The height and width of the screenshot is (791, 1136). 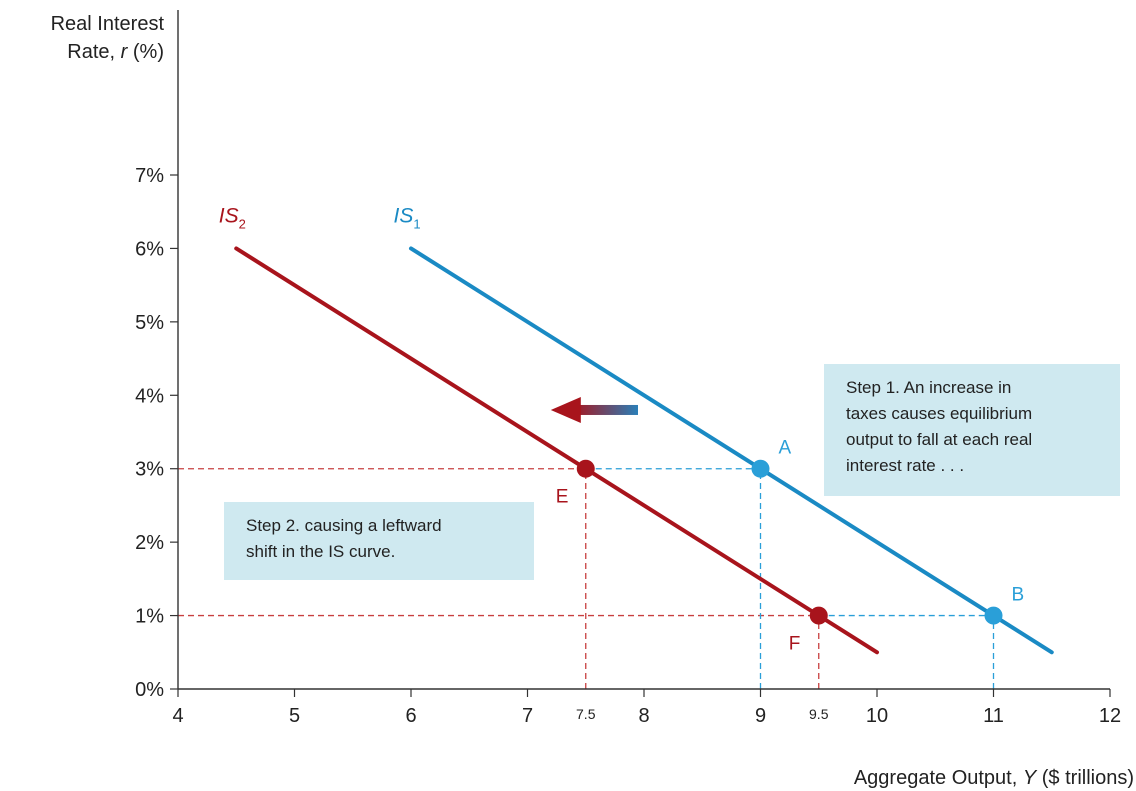 I want to click on y-axis-title-prefix: Rate,, so click(x=93, y=52).